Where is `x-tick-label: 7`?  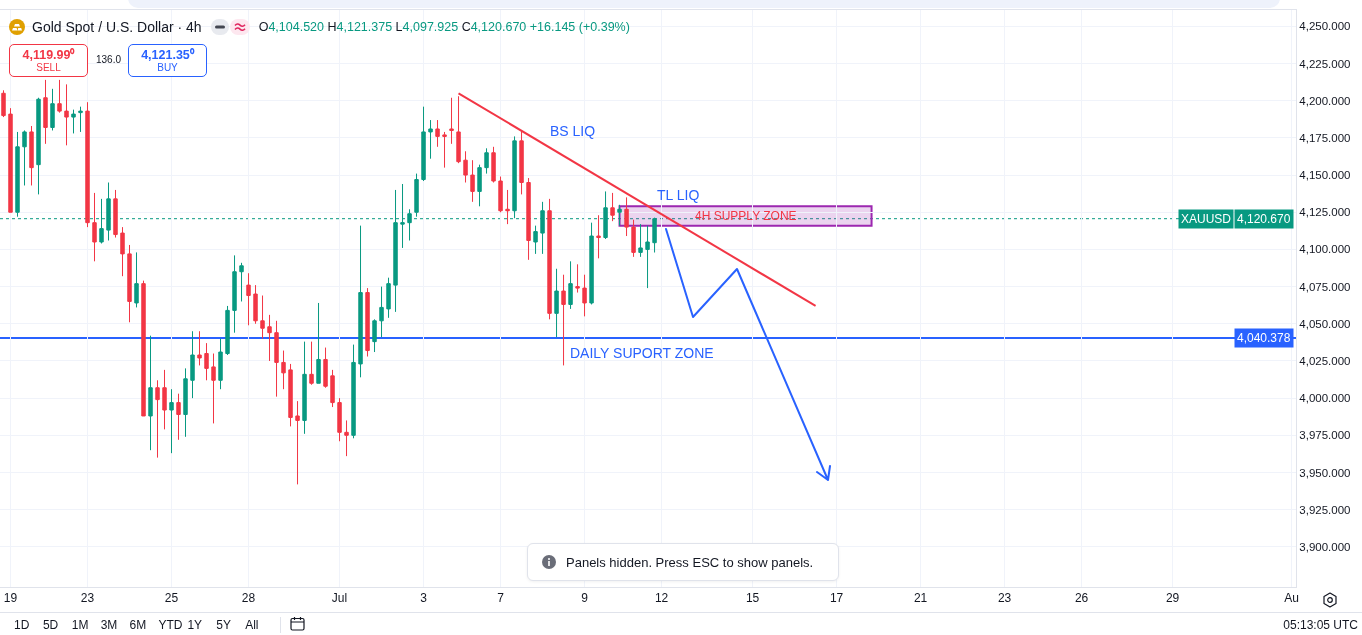
x-tick-label: 7 is located at coordinates (501, 598).